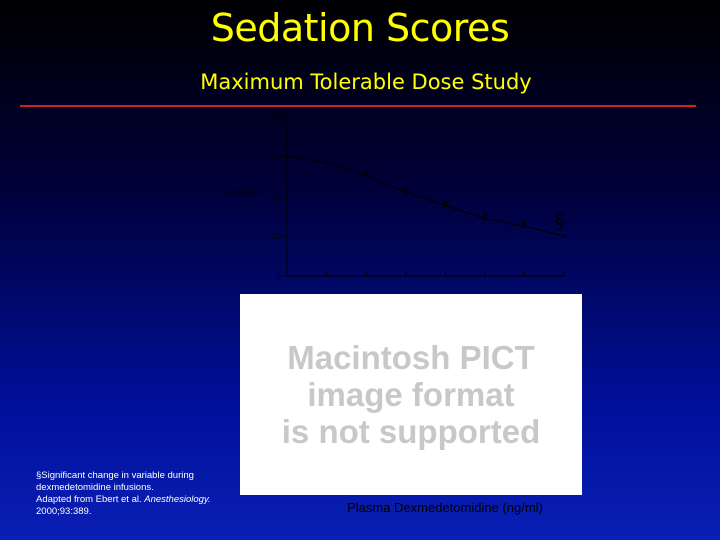 Image resolution: width=720 pixels, height=540 pixels. What do you see at coordinates (360, 28) in the screenshot?
I see `slide-title: Sedation Scores` at bounding box center [360, 28].